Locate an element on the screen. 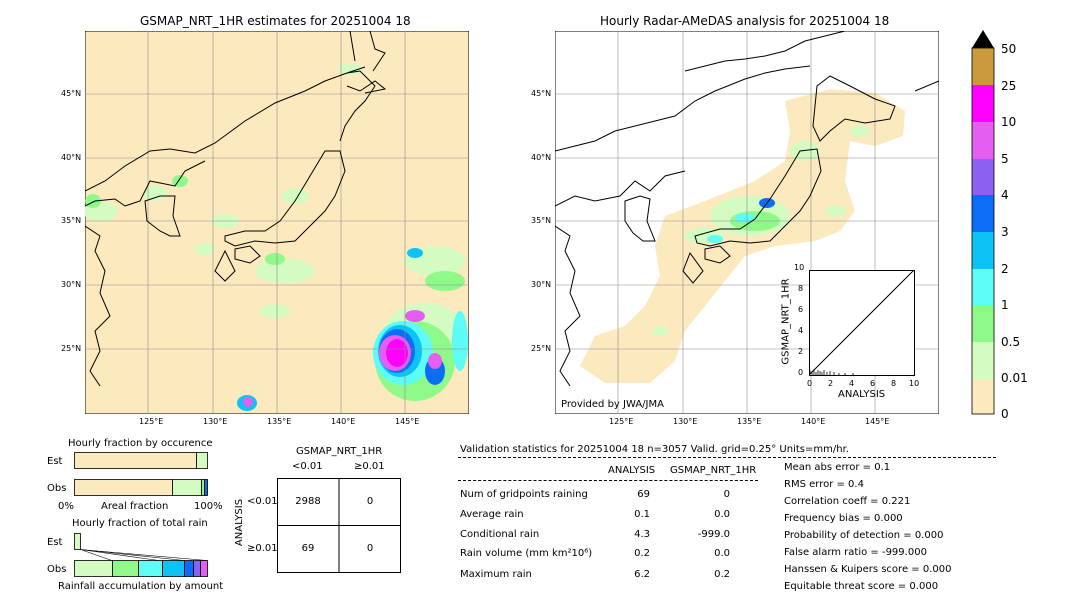 The image size is (1080, 612). stats-row-label: Maximum rain is located at coordinates (496, 574).